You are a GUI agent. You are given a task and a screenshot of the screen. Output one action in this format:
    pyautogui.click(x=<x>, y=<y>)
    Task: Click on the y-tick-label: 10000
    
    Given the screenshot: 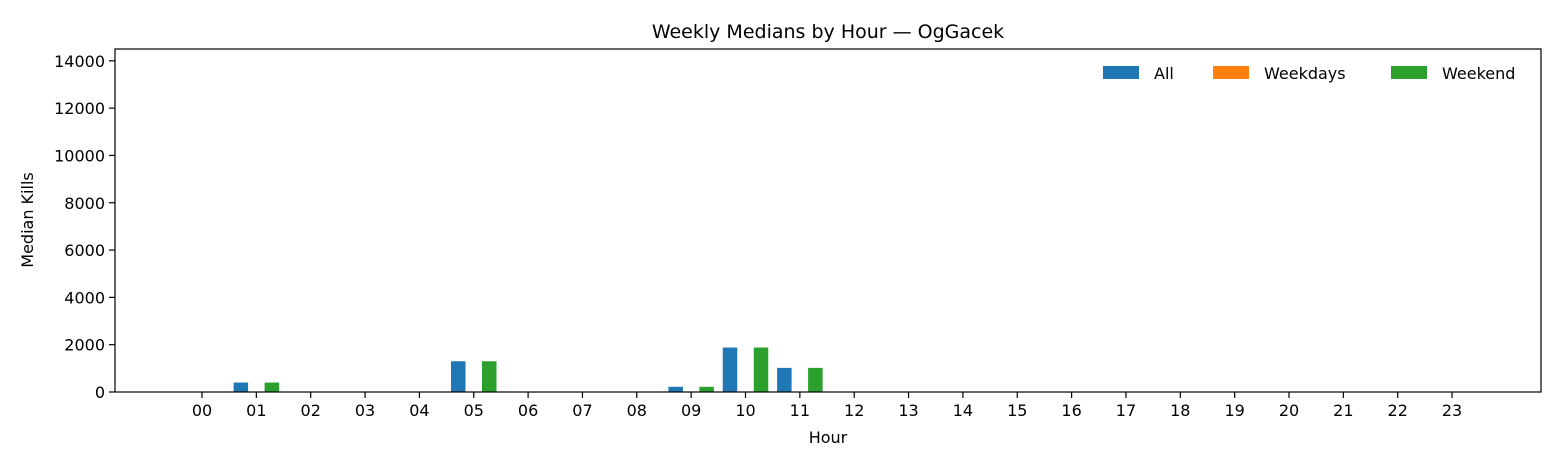 What is the action you would take?
    pyautogui.click(x=79, y=155)
    